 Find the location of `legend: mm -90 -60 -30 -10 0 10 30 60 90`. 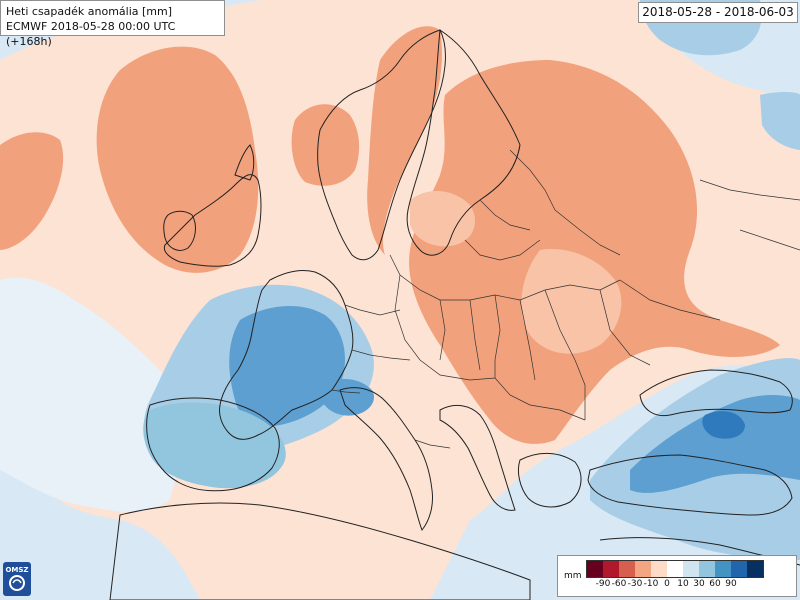

legend: mm -90 -60 -30 -10 0 10 30 60 90 is located at coordinates (677, 576).